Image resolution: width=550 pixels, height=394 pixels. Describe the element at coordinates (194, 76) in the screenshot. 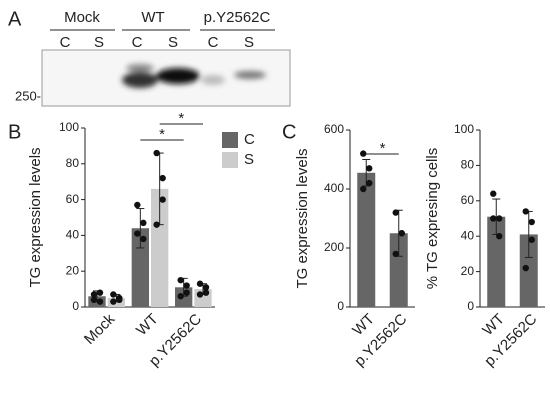

I see `bands` at that location.